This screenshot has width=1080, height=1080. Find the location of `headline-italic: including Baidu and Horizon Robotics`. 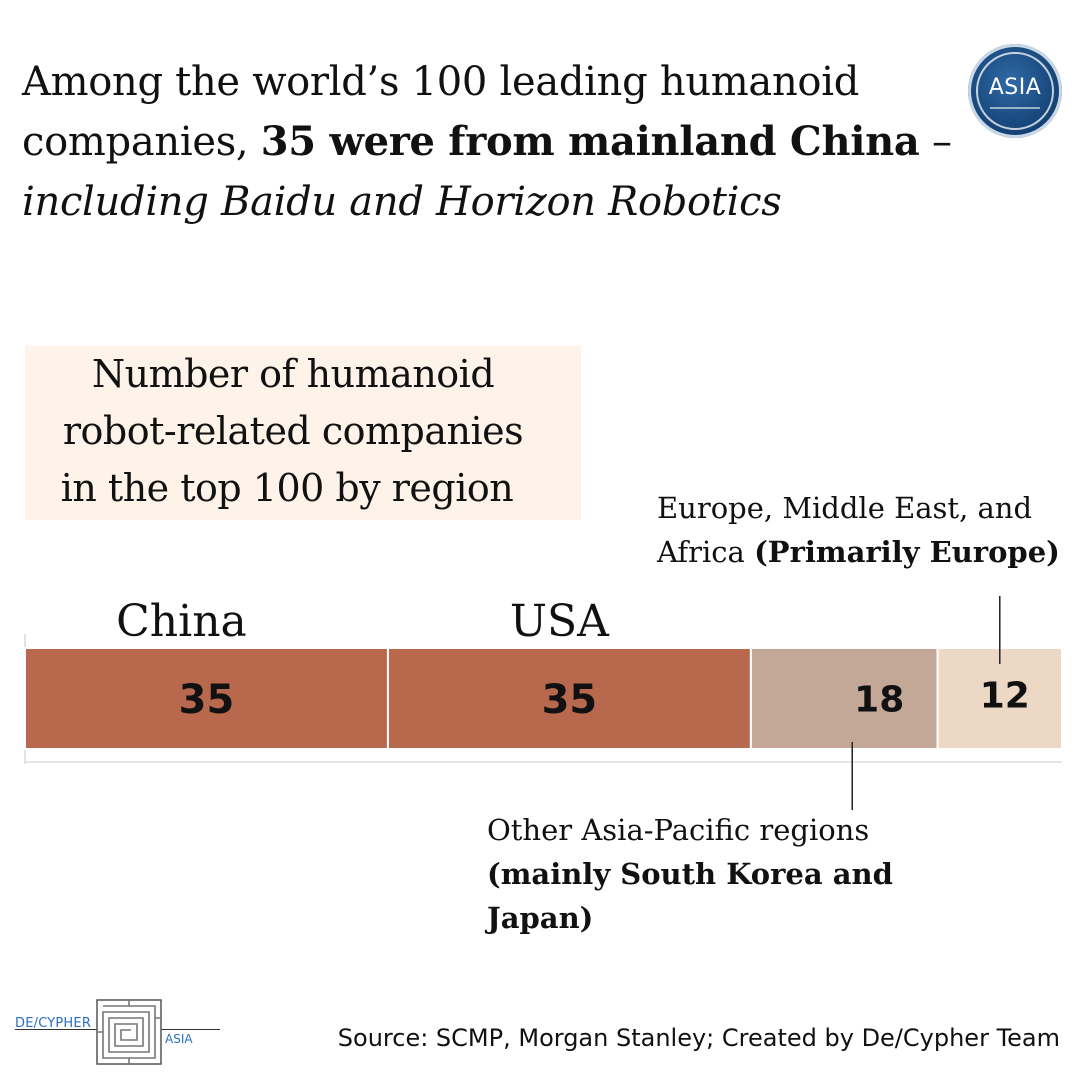

headline-italic: including Baidu and Horizon Robotics is located at coordinates (402, 202).